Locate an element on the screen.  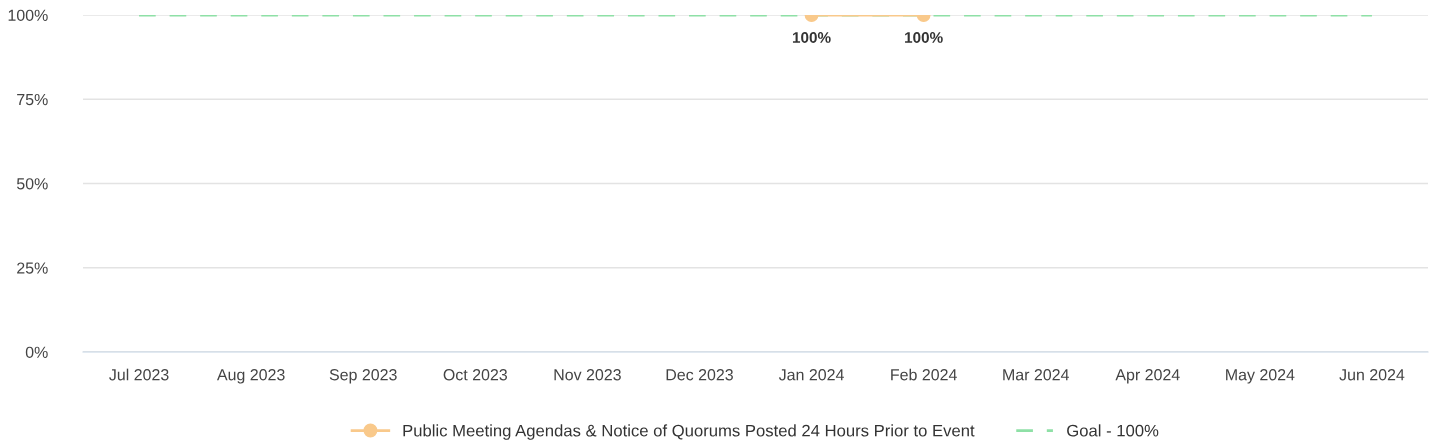
legend-label: Goal - 100% is located at coordinates (1113, 430).